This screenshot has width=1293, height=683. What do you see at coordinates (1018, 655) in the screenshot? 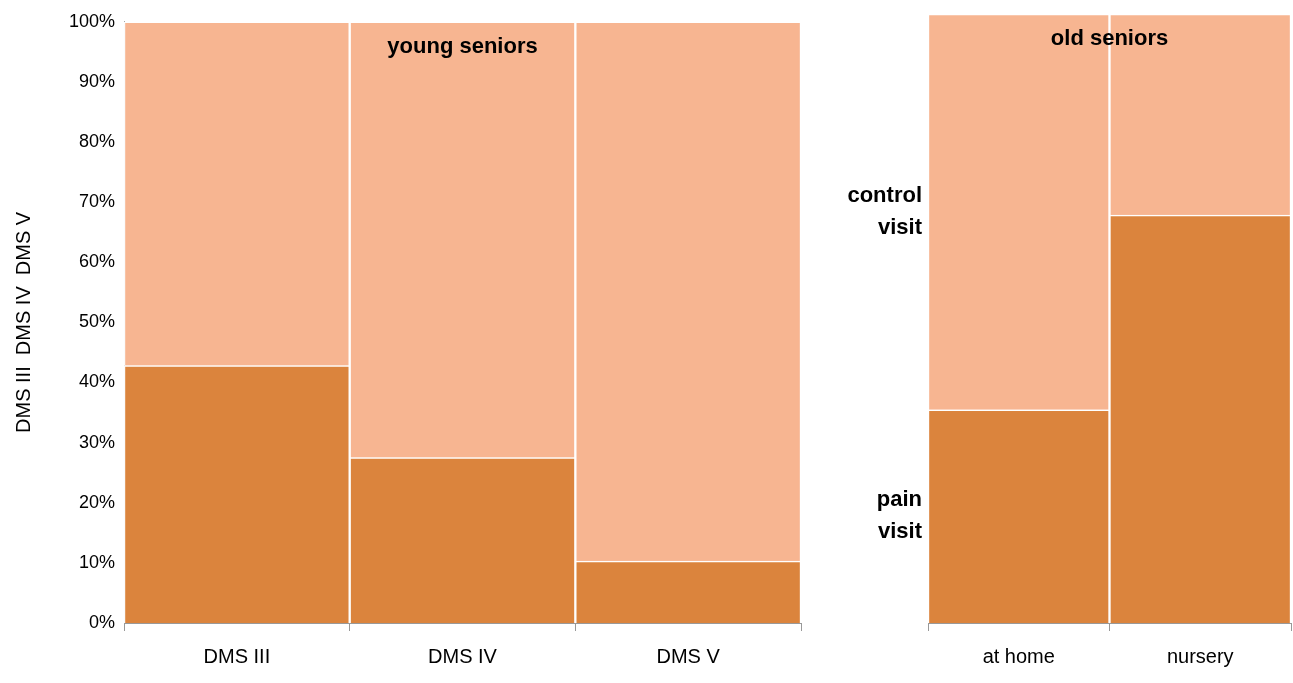
I see `x-tick-label: at home` at bounding box center [1018, 655].